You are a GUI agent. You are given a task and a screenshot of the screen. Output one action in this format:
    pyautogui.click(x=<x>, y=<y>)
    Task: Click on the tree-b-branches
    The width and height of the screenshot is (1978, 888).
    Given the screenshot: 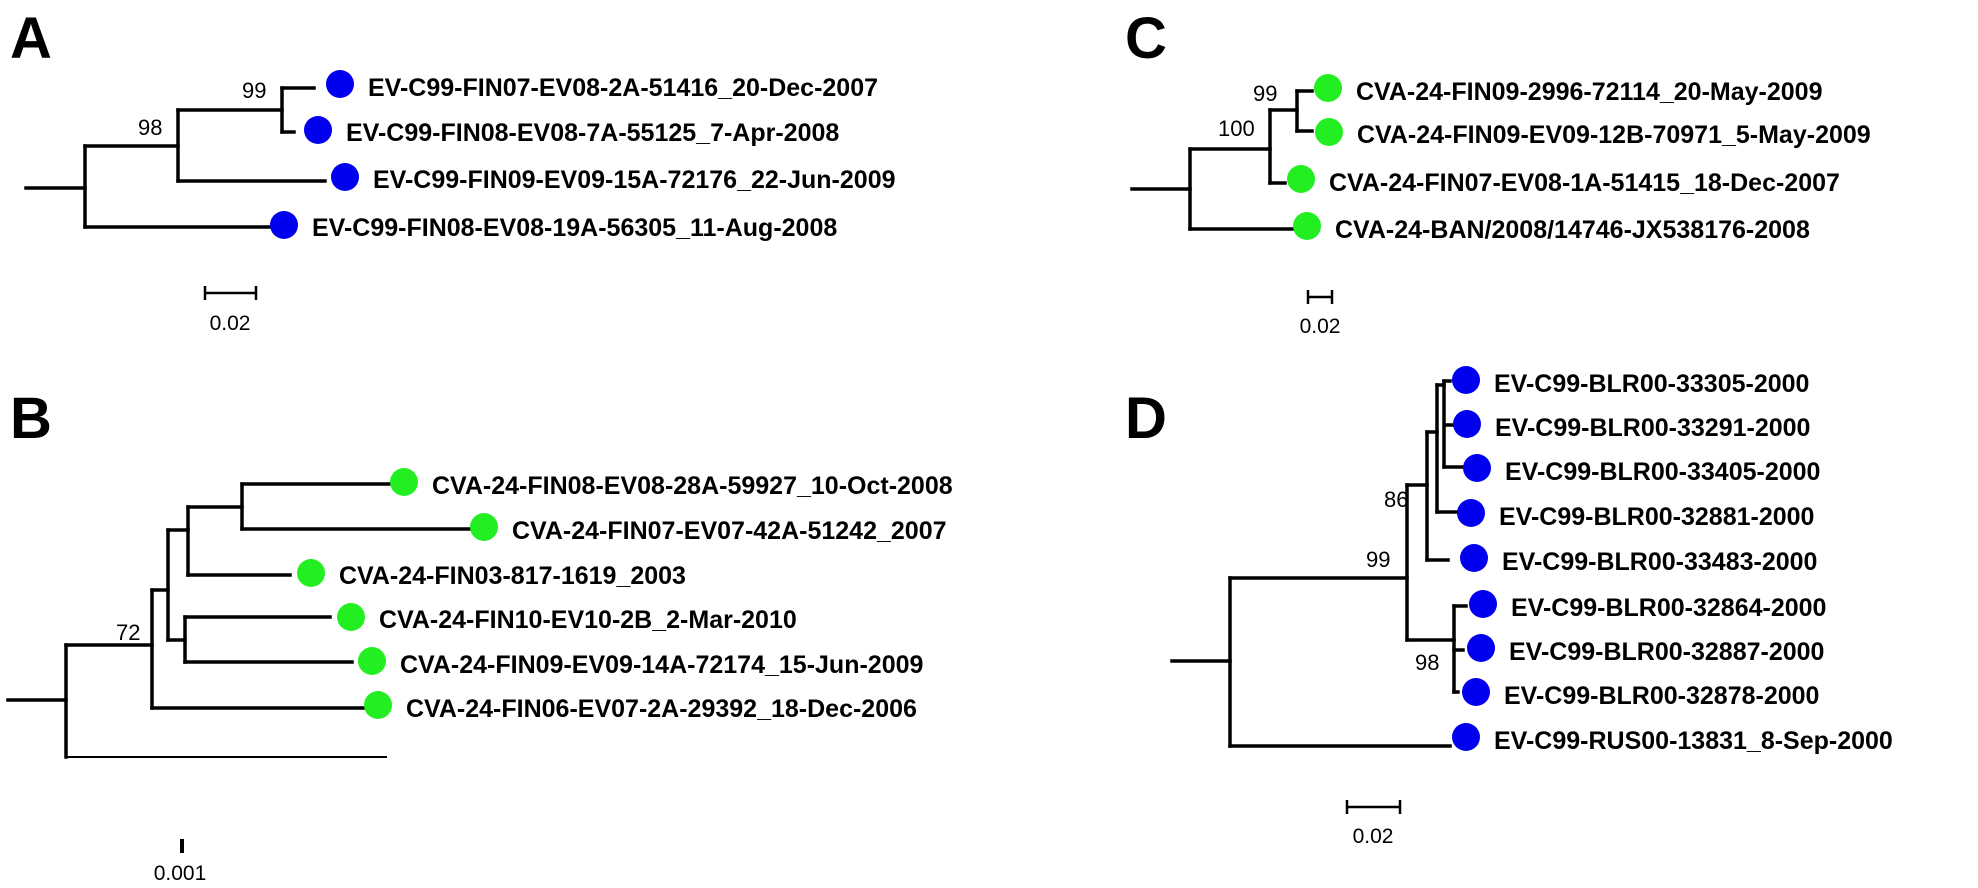 What is the action you would take?
    pyautogui.click(x=239, y=620)
    